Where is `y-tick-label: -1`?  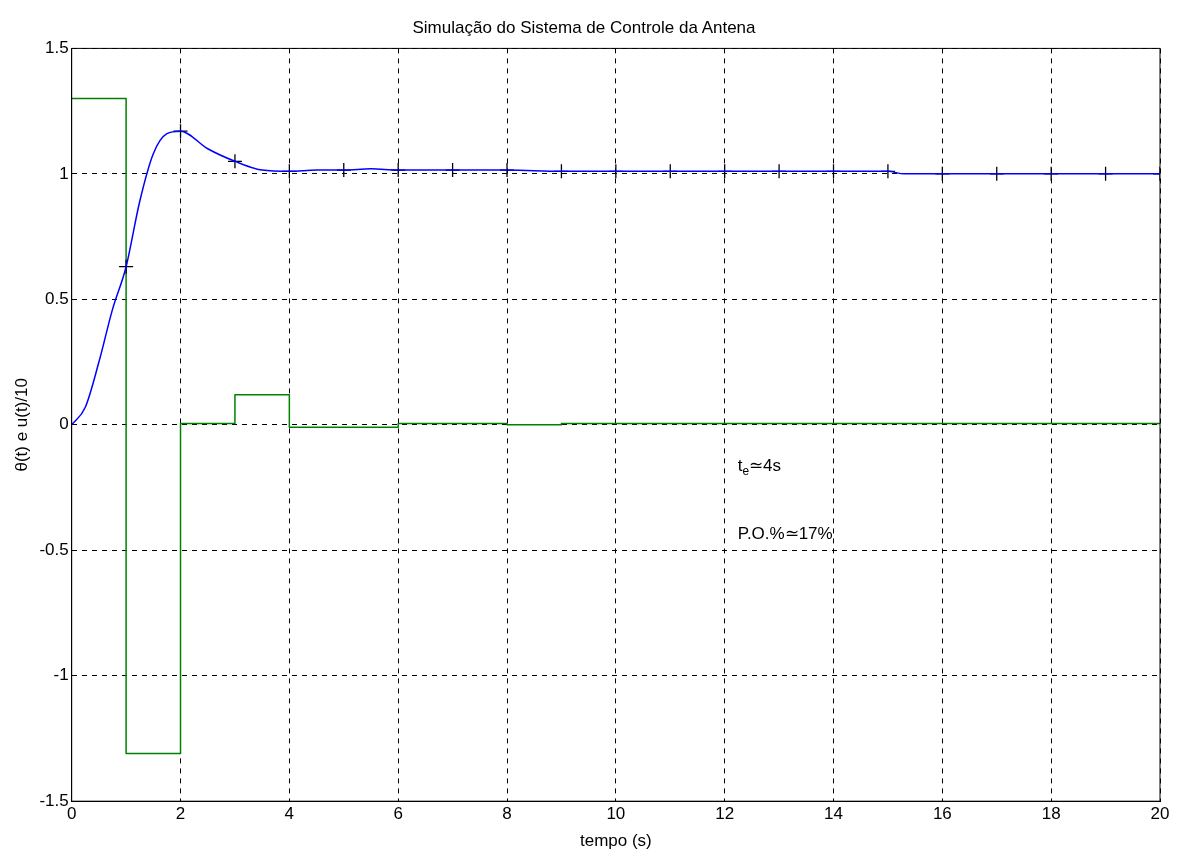 y-tick-label: -1 is located at coordinates (61, 675).